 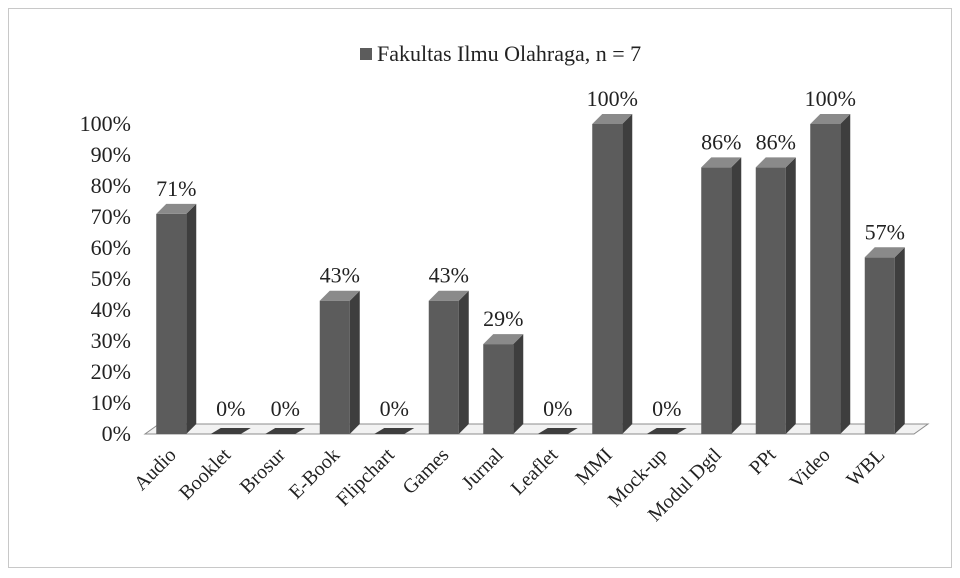 What do you see at coordinates (509, 53) in the screenshot?
I see `legend-label: Fakultas Ilmu Olahraga, n = 7` at bounding box center [509, 53].